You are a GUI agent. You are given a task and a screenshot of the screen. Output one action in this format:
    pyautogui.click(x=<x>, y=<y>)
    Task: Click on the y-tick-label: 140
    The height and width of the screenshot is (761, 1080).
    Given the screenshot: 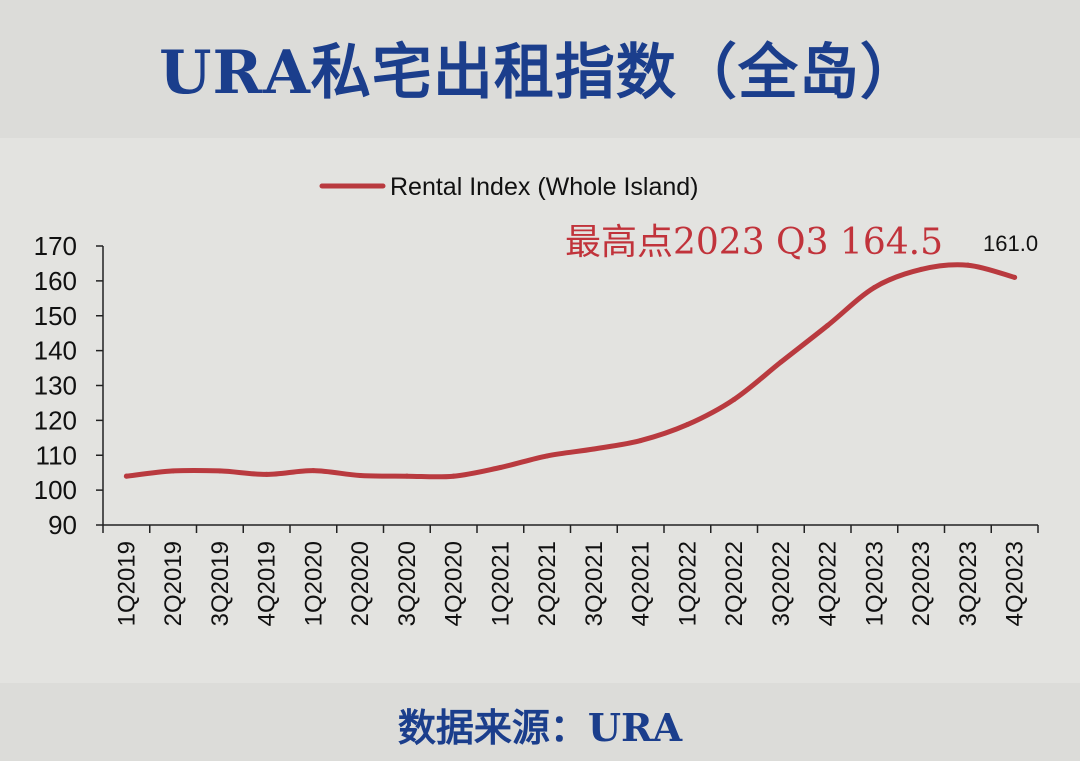 What is the action you would take?
    pyautogui.click(x=55, y=351)
    